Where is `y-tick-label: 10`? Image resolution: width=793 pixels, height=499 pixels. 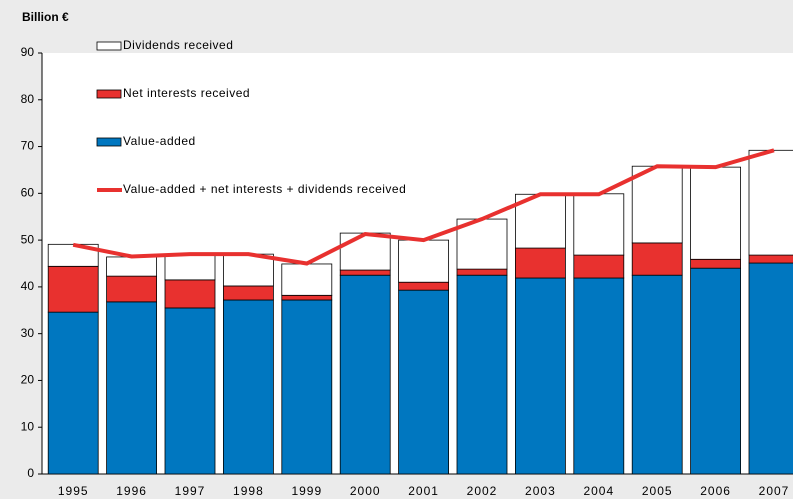
y-tick-label: 10 is located at coordinates (28, 426).